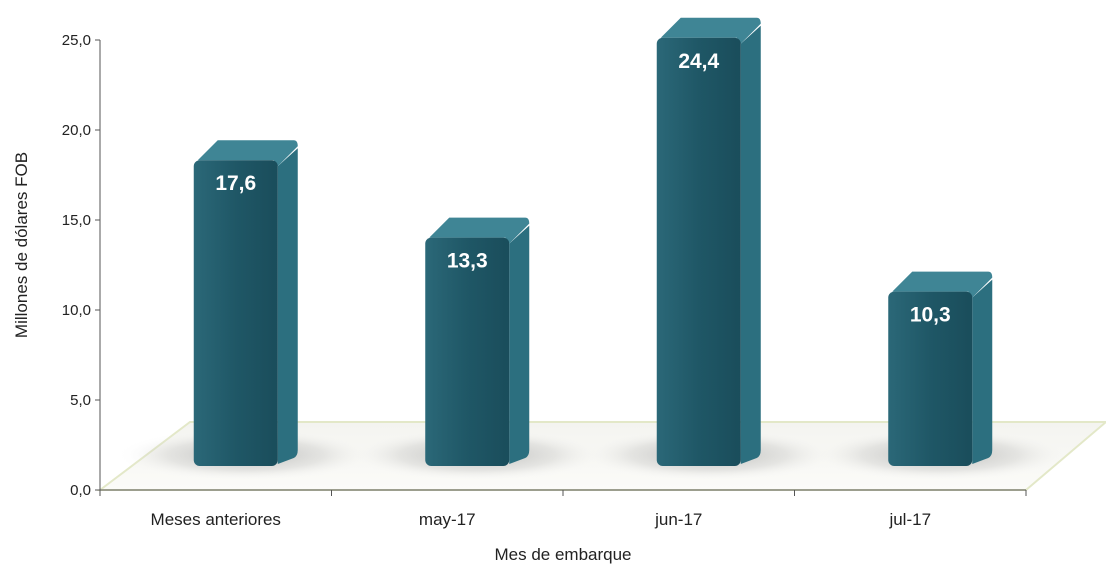  Describe the element at coordinates (76, 220) in the screenshot. I see `y-tick-label: 15,0` at that location.